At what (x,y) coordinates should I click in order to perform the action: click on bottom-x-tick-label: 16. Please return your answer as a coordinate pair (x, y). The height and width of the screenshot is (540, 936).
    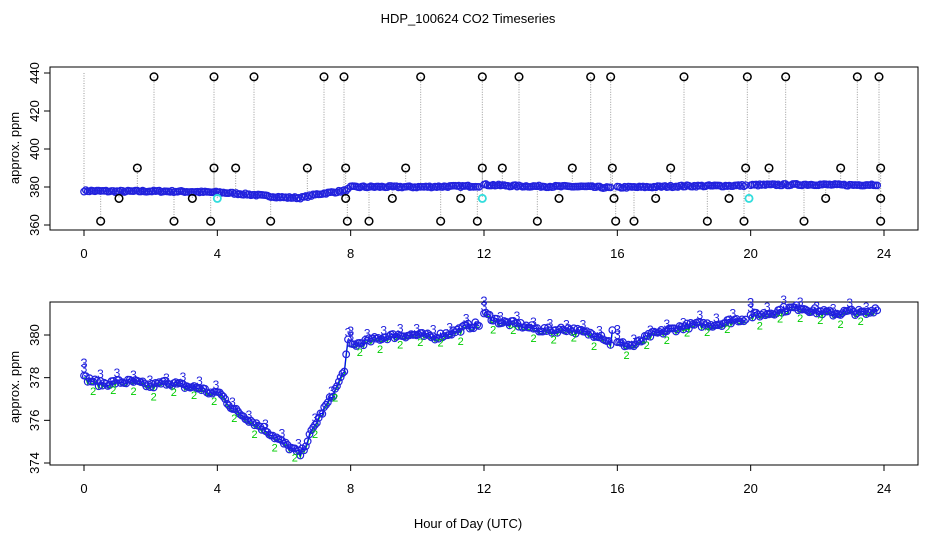
    Looking at the image, I should click on (617, 488).